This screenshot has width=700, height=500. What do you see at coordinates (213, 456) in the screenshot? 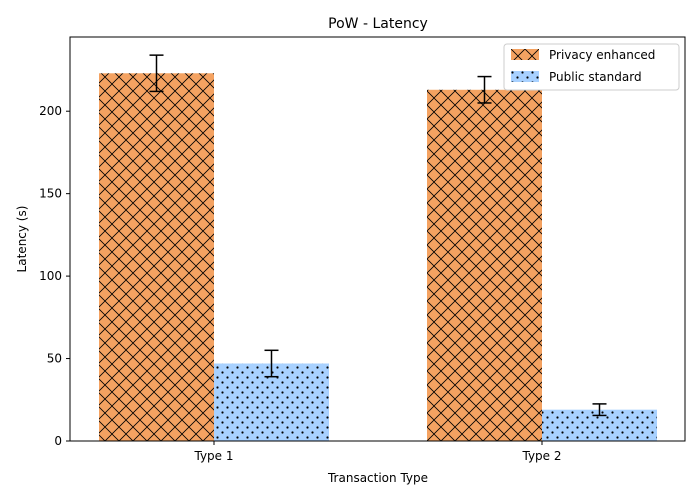
I see `x-tick-label-type-1: Type 1` at bounding box center [213, 456].